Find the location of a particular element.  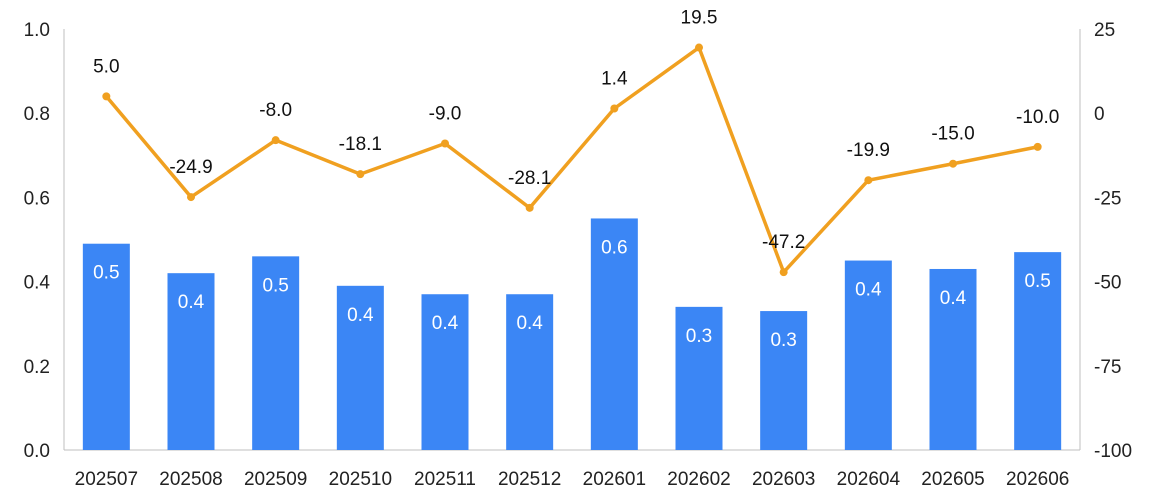

left-tick-label: 0.0 is located at coordinates (37, 451).